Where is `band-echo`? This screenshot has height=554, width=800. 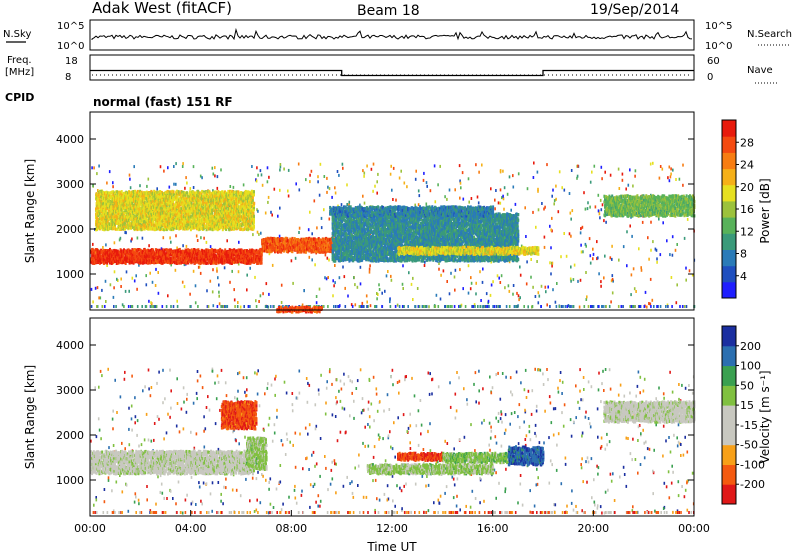 band-echo is located at coordinates (174, 191).